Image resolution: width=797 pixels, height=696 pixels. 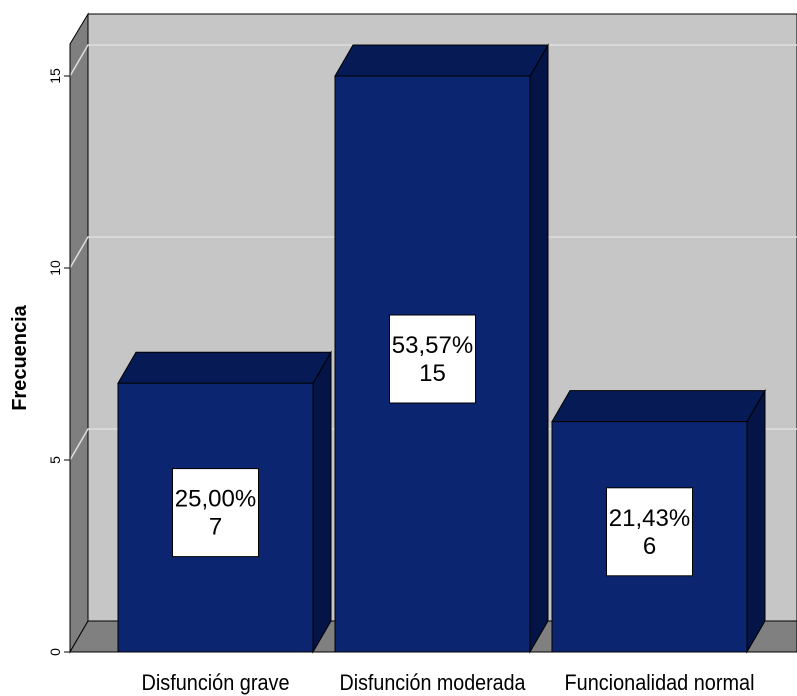 What do you see at coordinates (55, 460) in the screenshot?
I see `y-tick-label: 5` at bounding box center [55, 460].